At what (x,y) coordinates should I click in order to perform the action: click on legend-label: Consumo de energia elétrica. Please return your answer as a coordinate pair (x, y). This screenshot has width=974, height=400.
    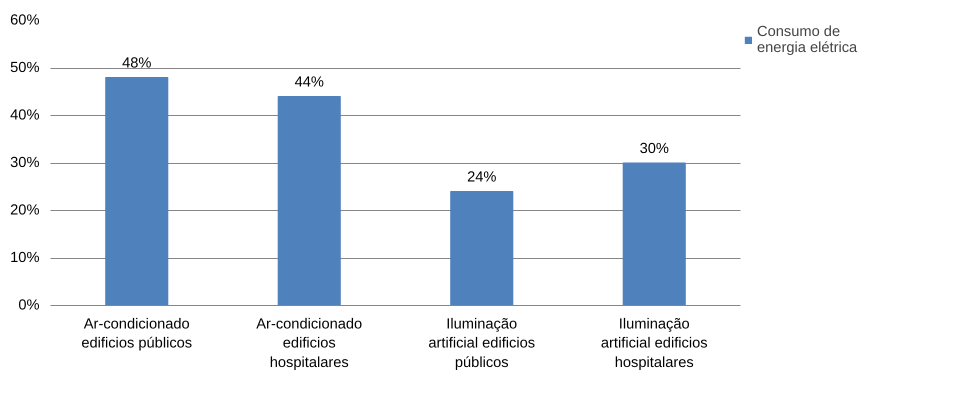
    Looking at the image, I should click on (807, 40).